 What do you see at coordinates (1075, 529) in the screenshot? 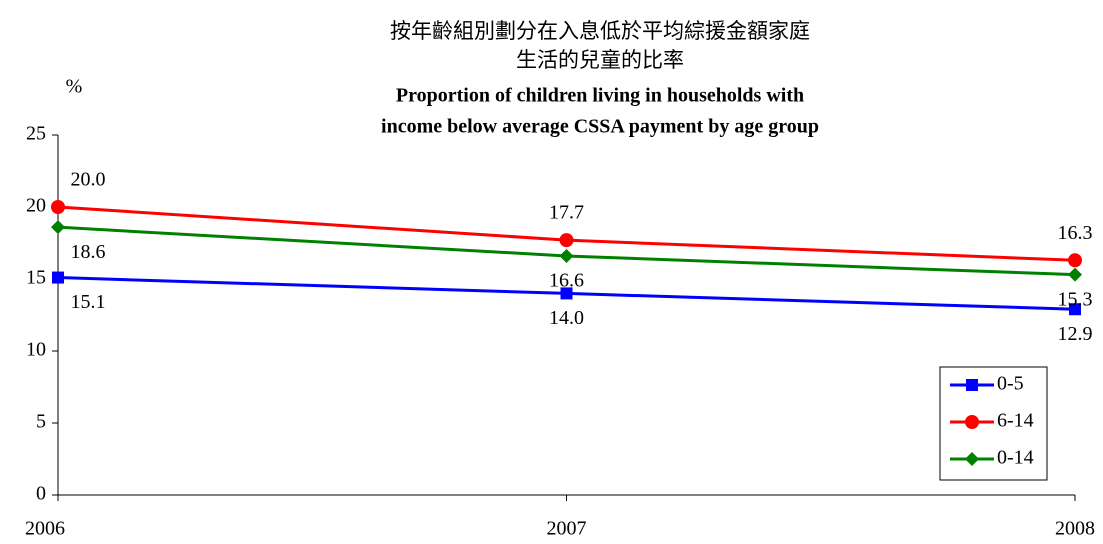
I see `x-tick-label: 2008` at bounding box center [1075, 529].